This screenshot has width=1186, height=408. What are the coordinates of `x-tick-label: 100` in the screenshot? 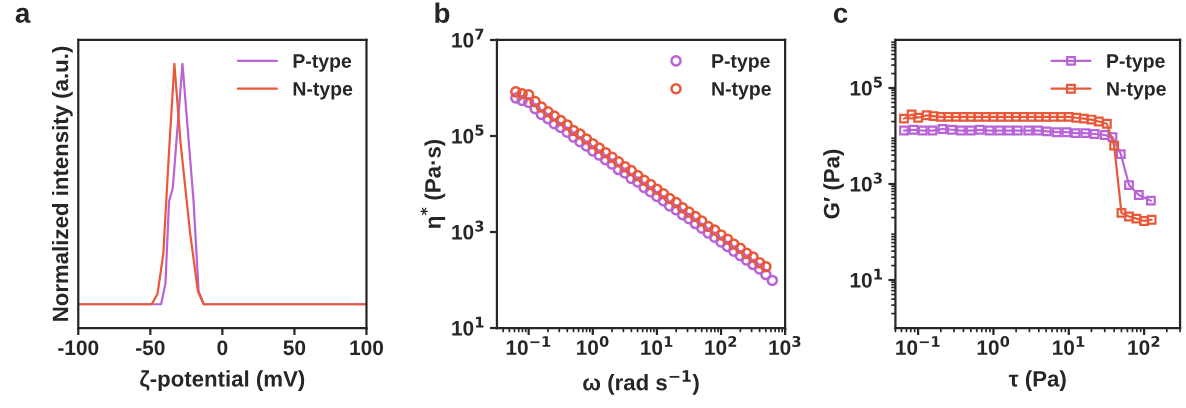 It's located at (366, 348).